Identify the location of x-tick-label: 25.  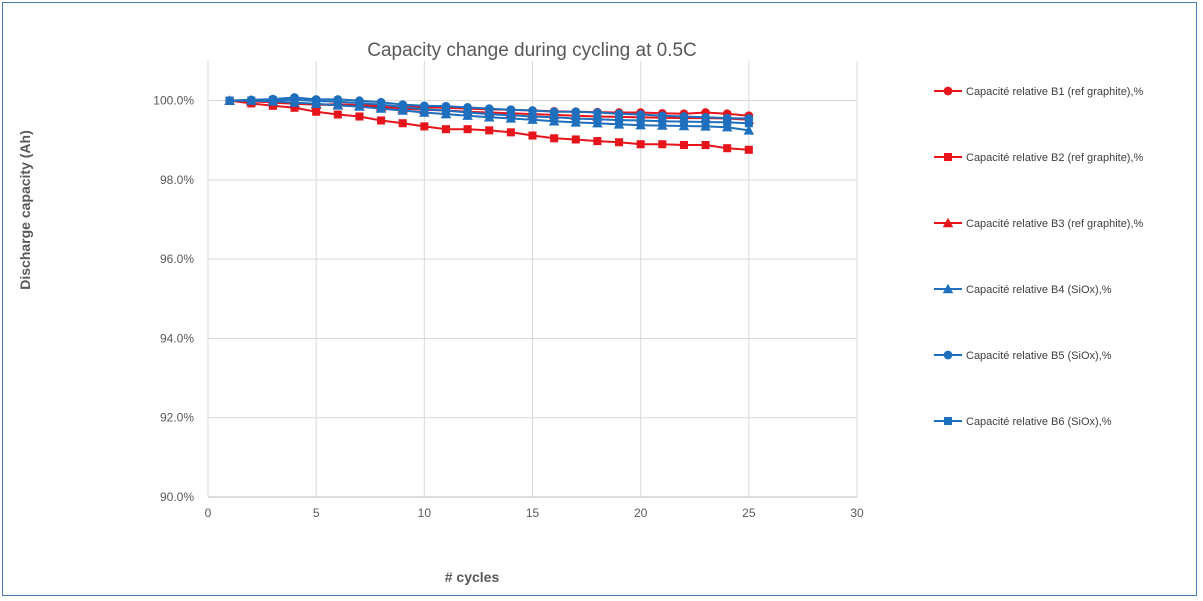
(749, 513).